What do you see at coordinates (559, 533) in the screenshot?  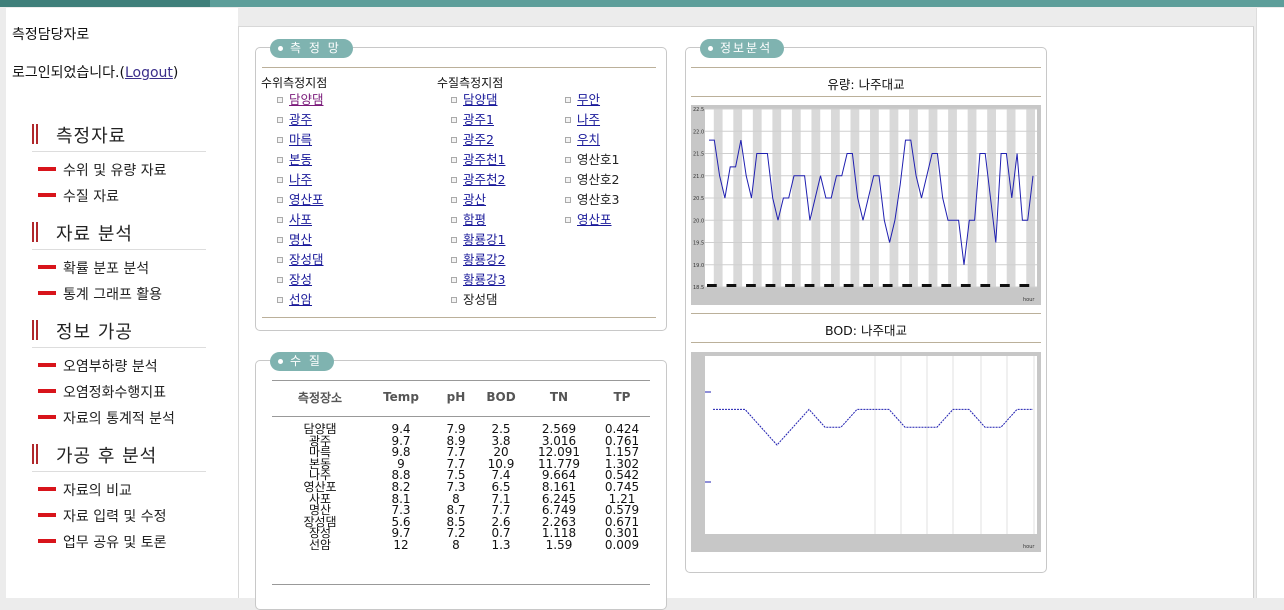 I see `table-cell: 1.118` at bounding box center [559, 533].